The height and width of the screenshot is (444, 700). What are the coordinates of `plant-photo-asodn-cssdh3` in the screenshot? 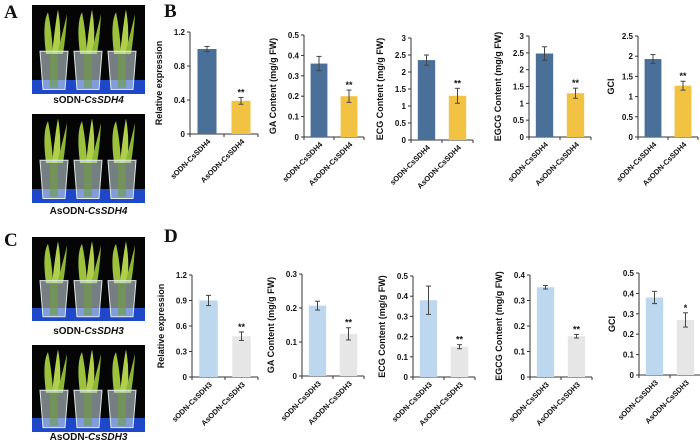 It's located at (88, 388).